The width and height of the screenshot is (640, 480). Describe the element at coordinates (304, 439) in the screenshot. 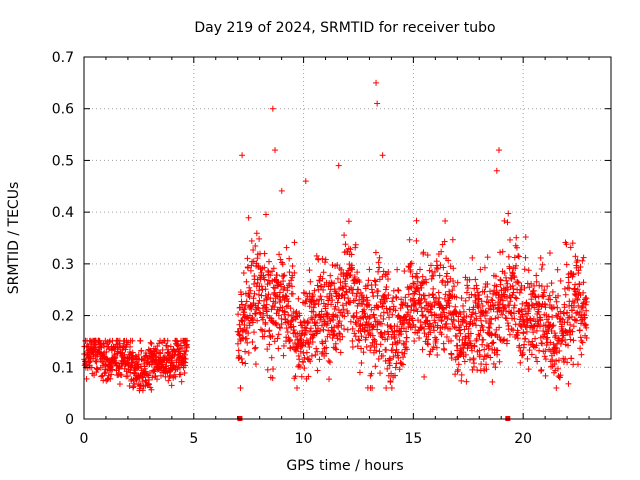

I see `x-tick-label: 10` at that location.